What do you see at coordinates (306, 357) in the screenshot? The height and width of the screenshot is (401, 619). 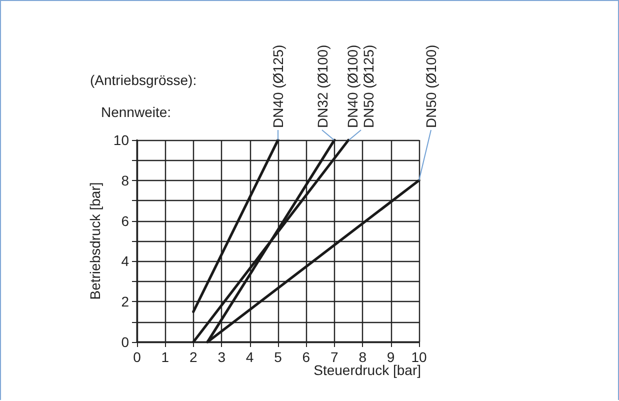 I see `x-tick-label: 6` at bounding box center [306, 357].